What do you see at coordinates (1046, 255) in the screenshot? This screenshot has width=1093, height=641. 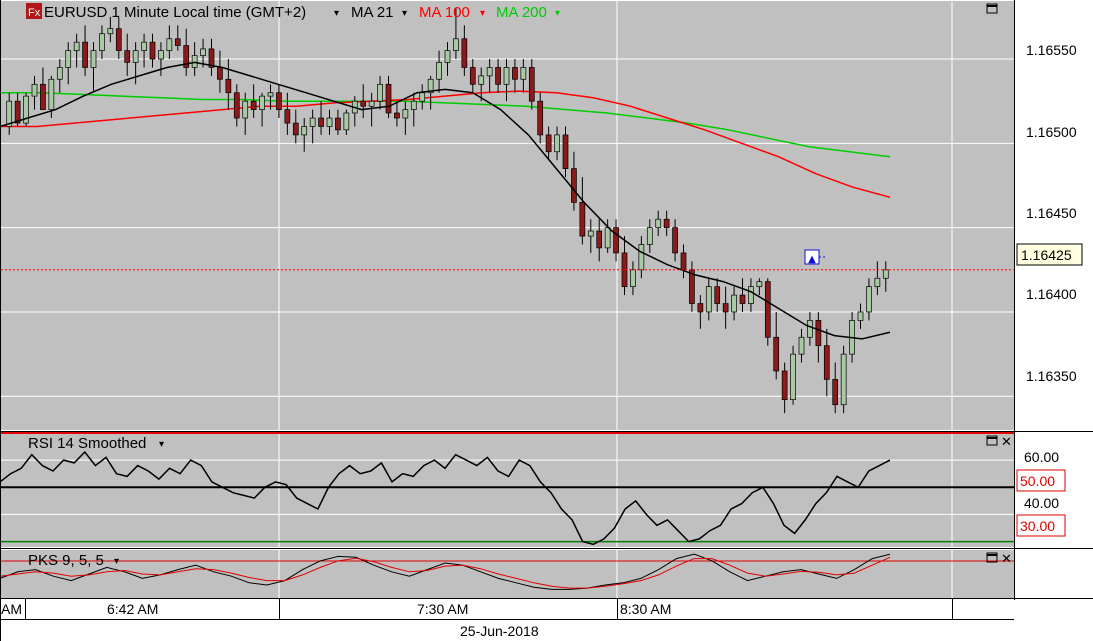 I see `current-price-value: 1.16425` at bounding box center [1046, 255].